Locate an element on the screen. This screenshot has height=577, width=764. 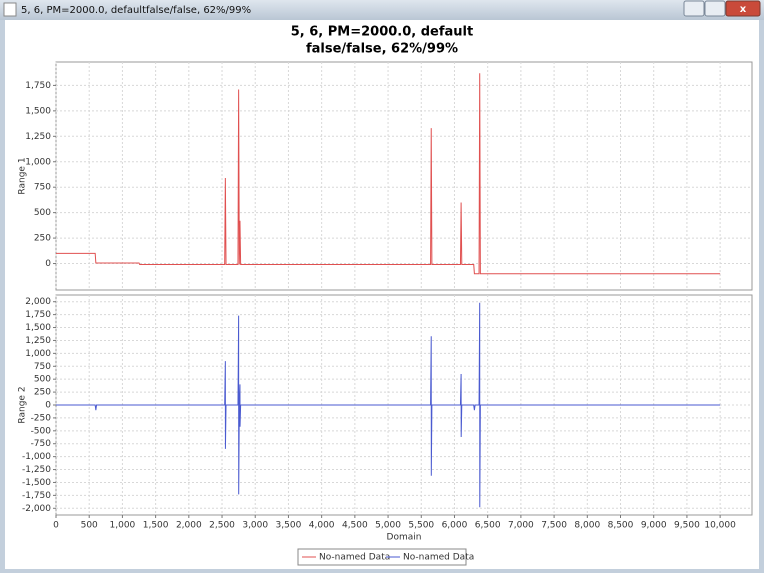
x-tick-label: 9,000 is located at coordinates (654, 526).